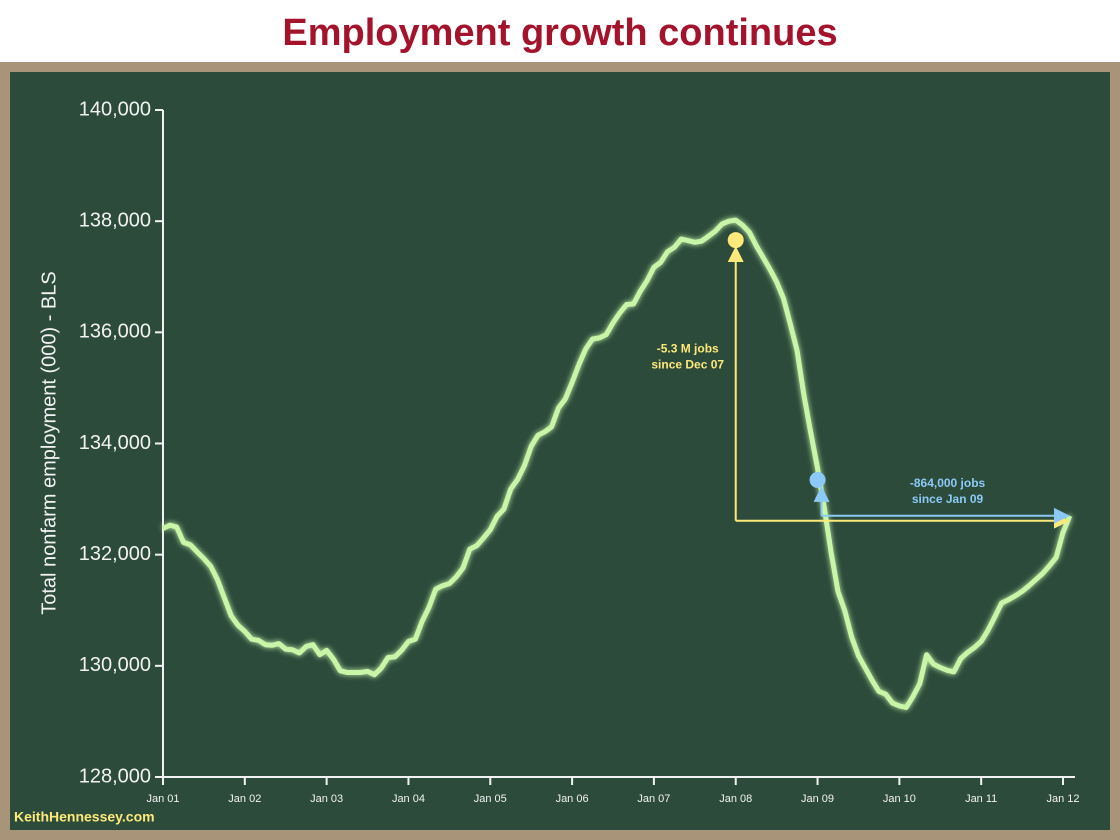  I want to click on x-tick-label: Jan 08, so click(735, 799).